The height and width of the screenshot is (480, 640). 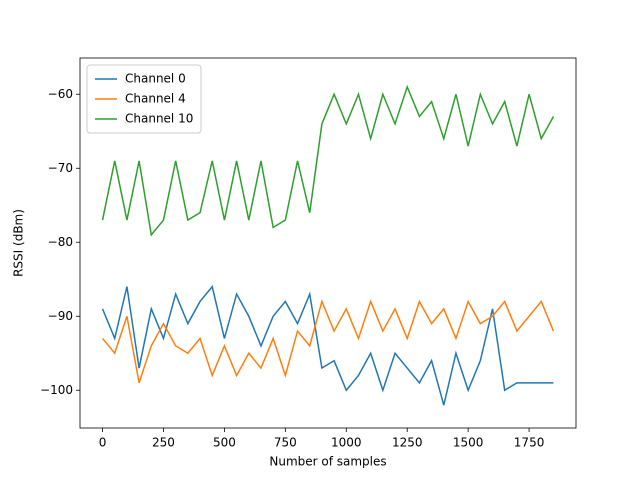 What do you see at coordinates (60, 94) in the screenshot?
I see `y-tick-label: −60` at bounding box center [60, 94].